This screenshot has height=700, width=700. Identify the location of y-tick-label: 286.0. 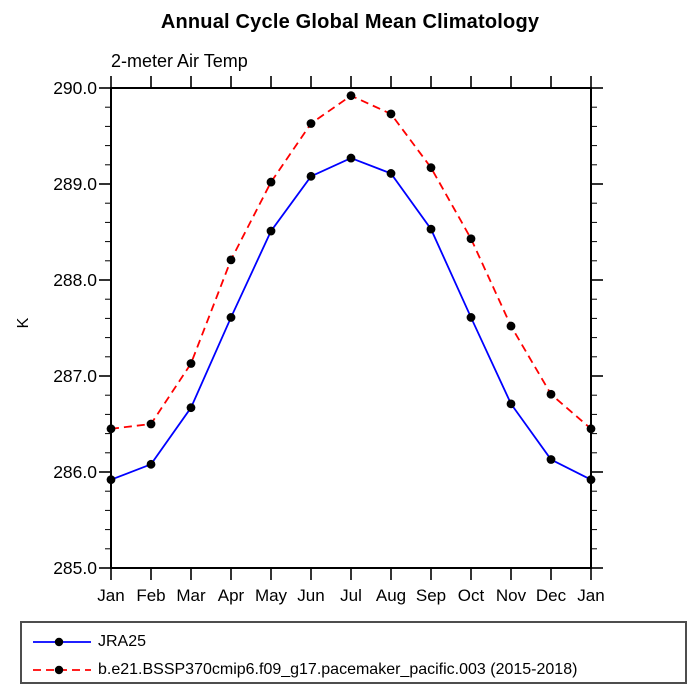
(75, 472).